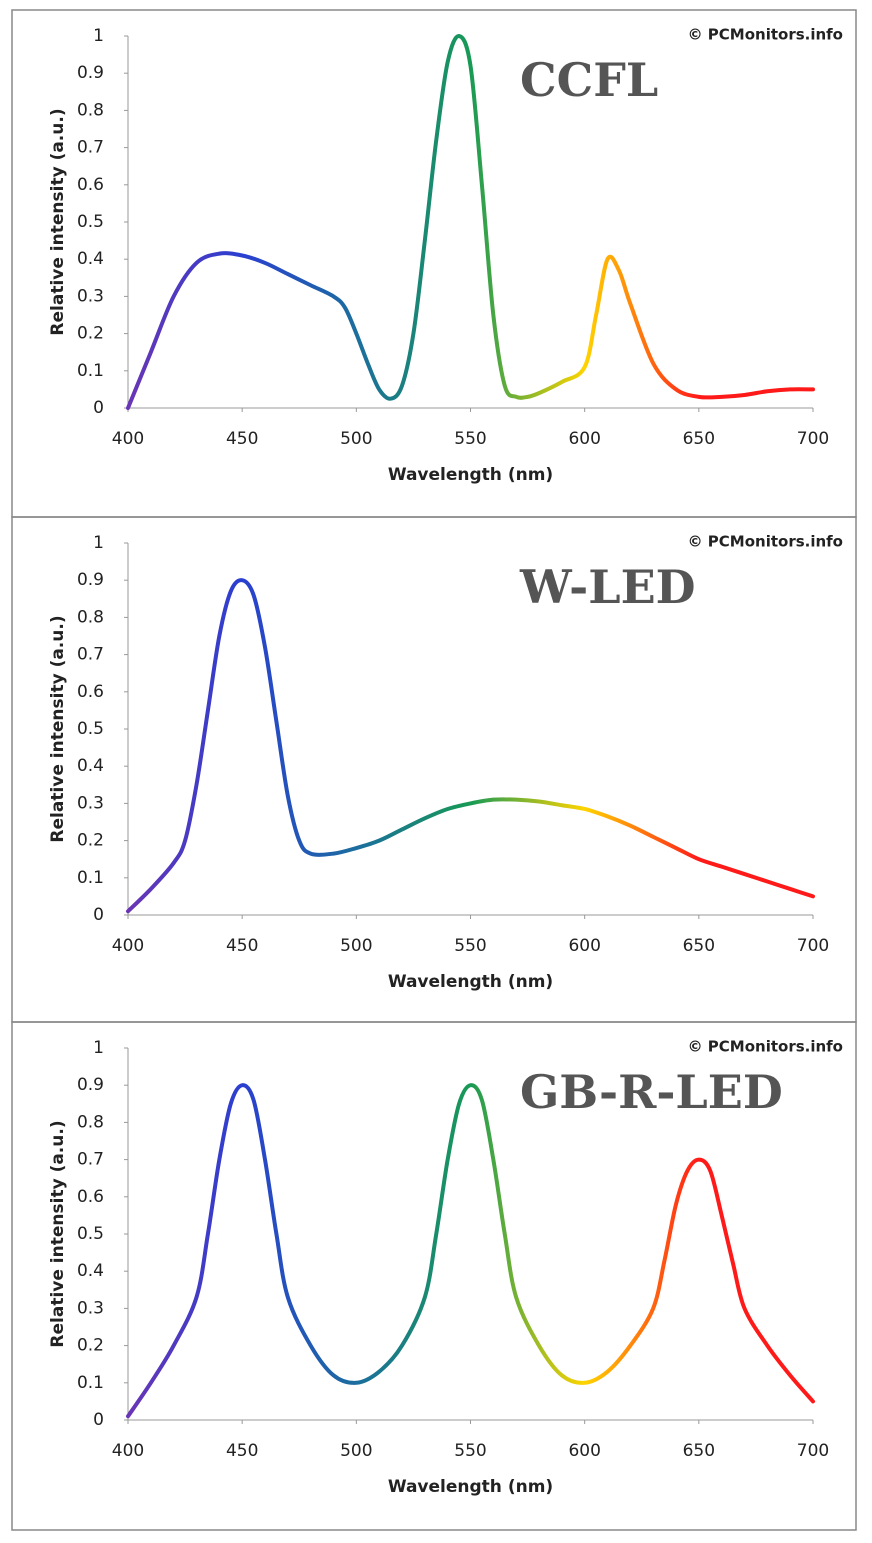 The image size is (872, 1543). I want to click on chart-title: CCFL, so click(589, 80).